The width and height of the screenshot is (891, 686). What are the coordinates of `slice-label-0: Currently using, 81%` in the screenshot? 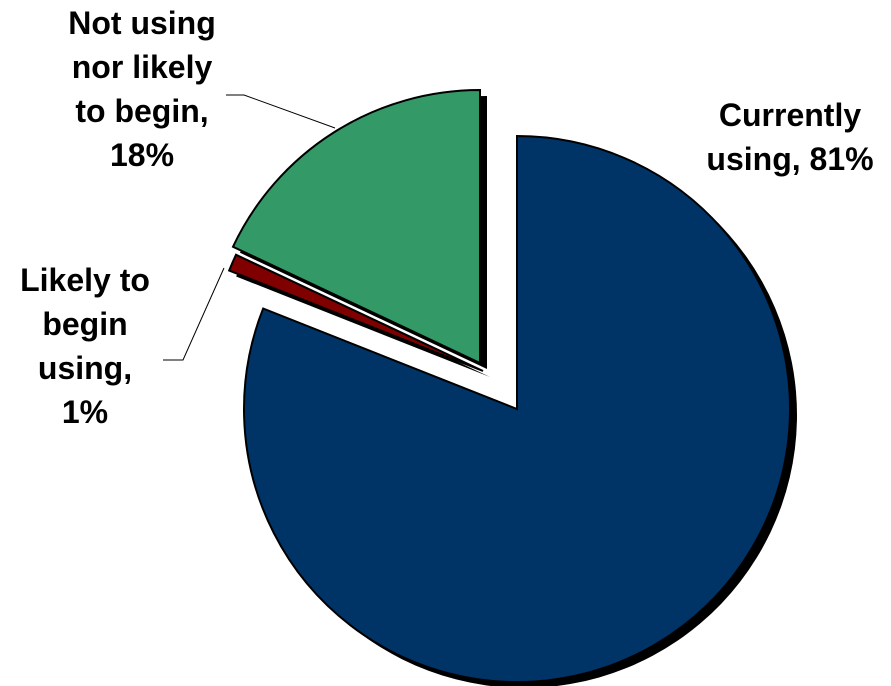 It's located at (789, 137).